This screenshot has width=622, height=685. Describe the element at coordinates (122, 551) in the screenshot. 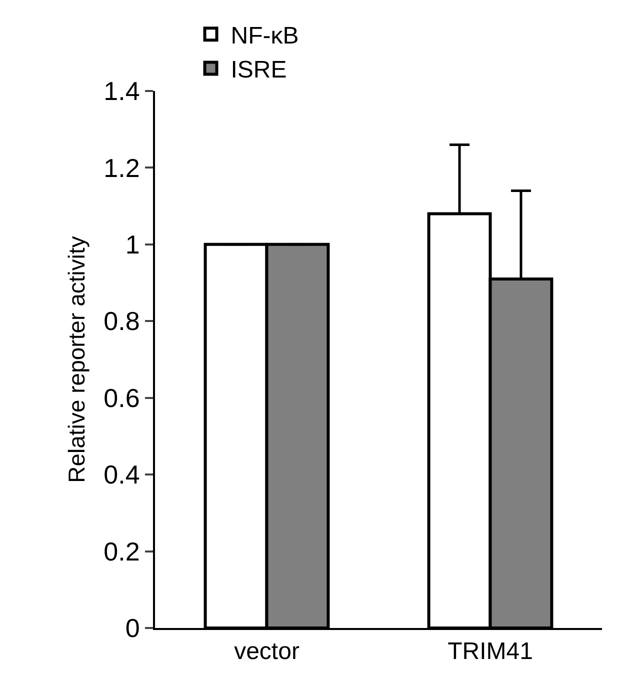

I see `y-tick-label: 0.2` at that location.